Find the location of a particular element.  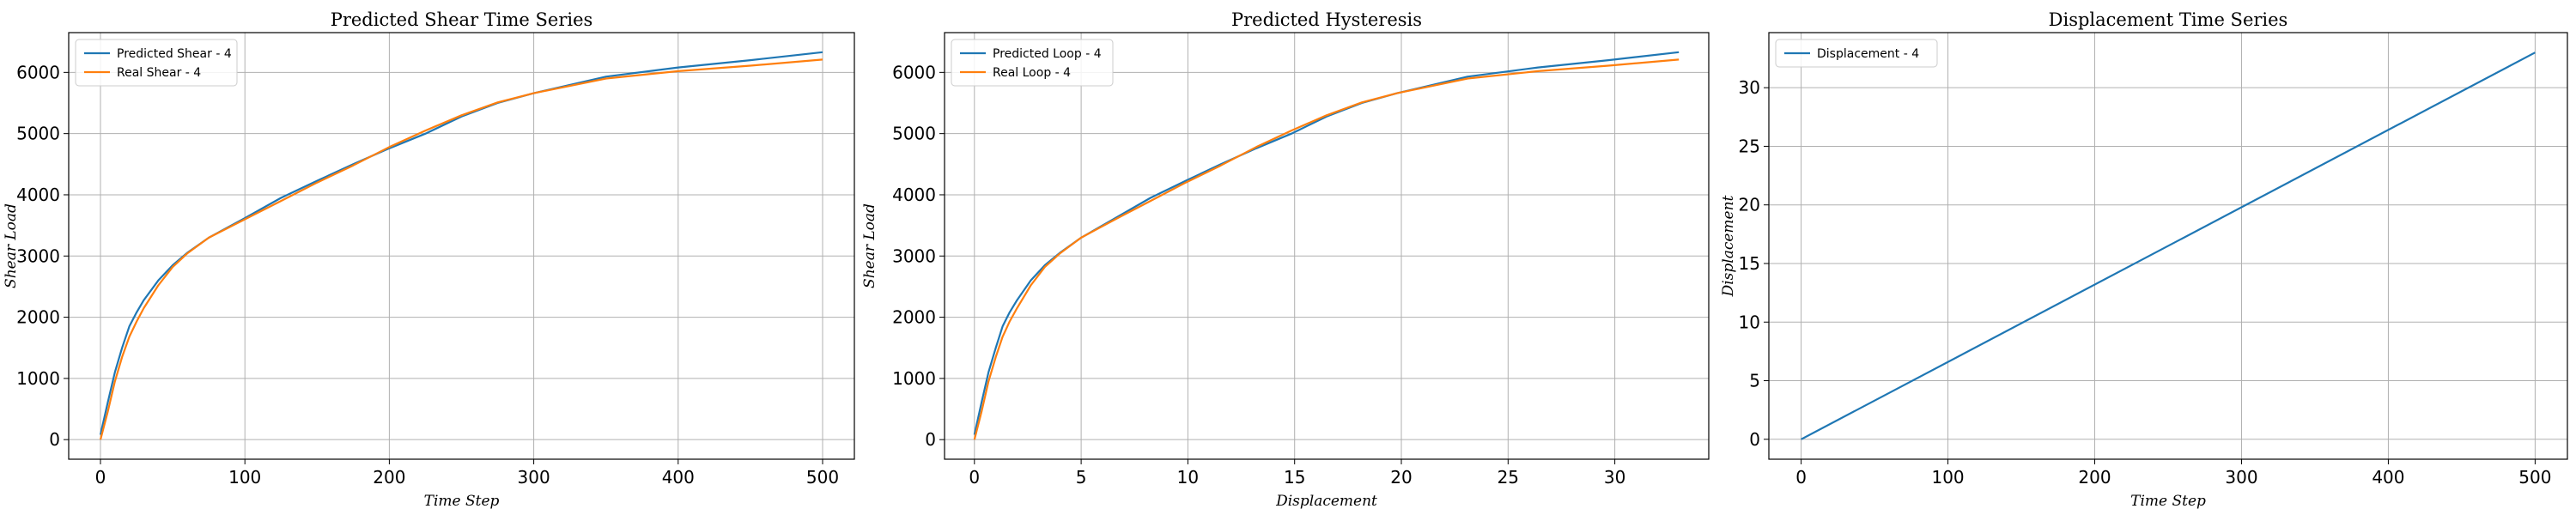

y-tick-label: 30 is located at coordinates (1749, 87).